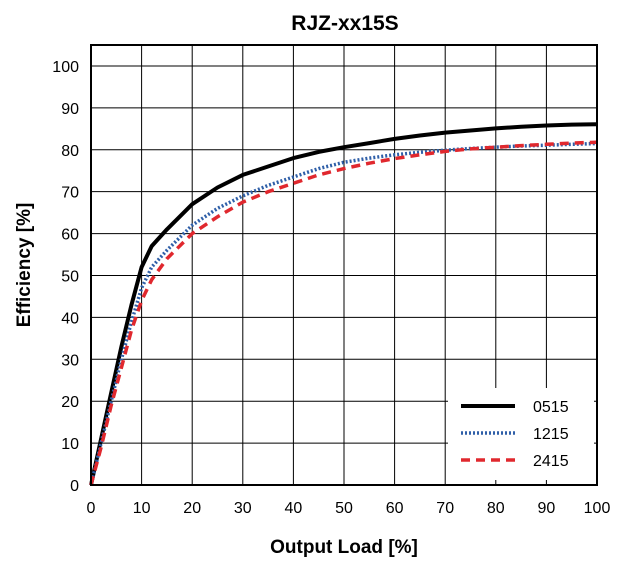 Image resolution: width=630 pixels, height=561 pixels. Describe the element at coordinates (70, 444) in the screenshot. I see `y-tick-label: 10` at that location.